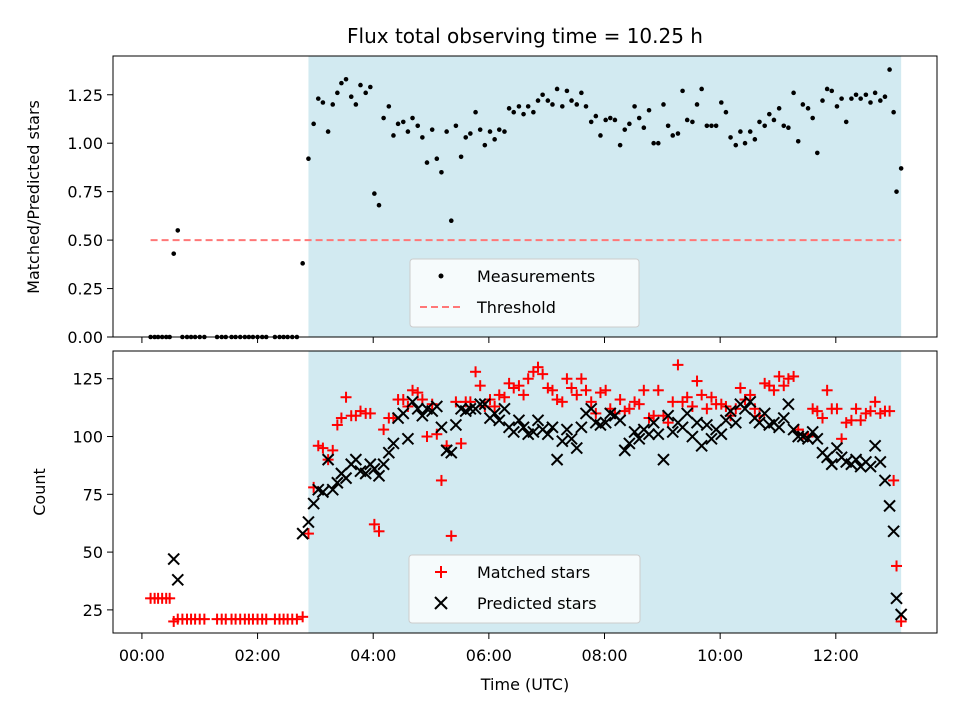 Image resolution: width=960 pixels, height=720 pixels. Describe the element at coordinates (85, 289) in the screenshot. I see `top-y-tick-label: 0.25` at that location.